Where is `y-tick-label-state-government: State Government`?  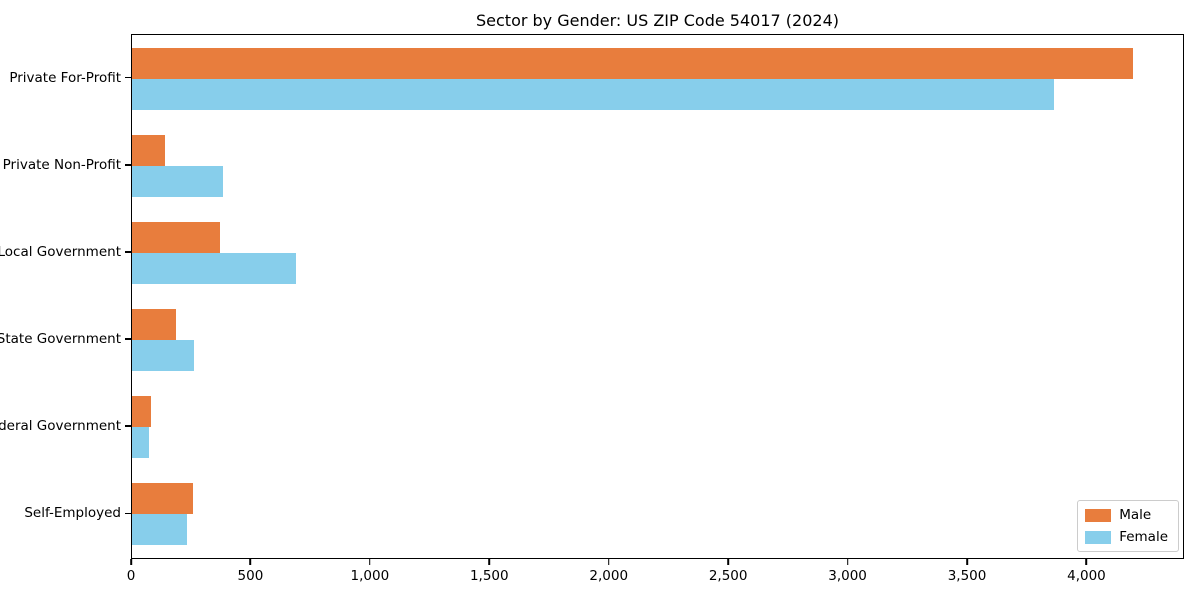 y-tick-label-state-government: State Government is located at coordinates (60, 339).